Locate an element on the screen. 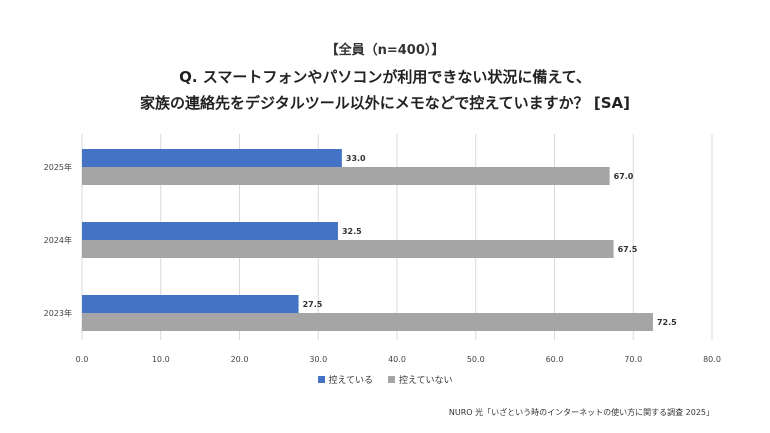 This screenshot has width=770, height=433. data-label: 72.5 is located at coordinates (667, 322).